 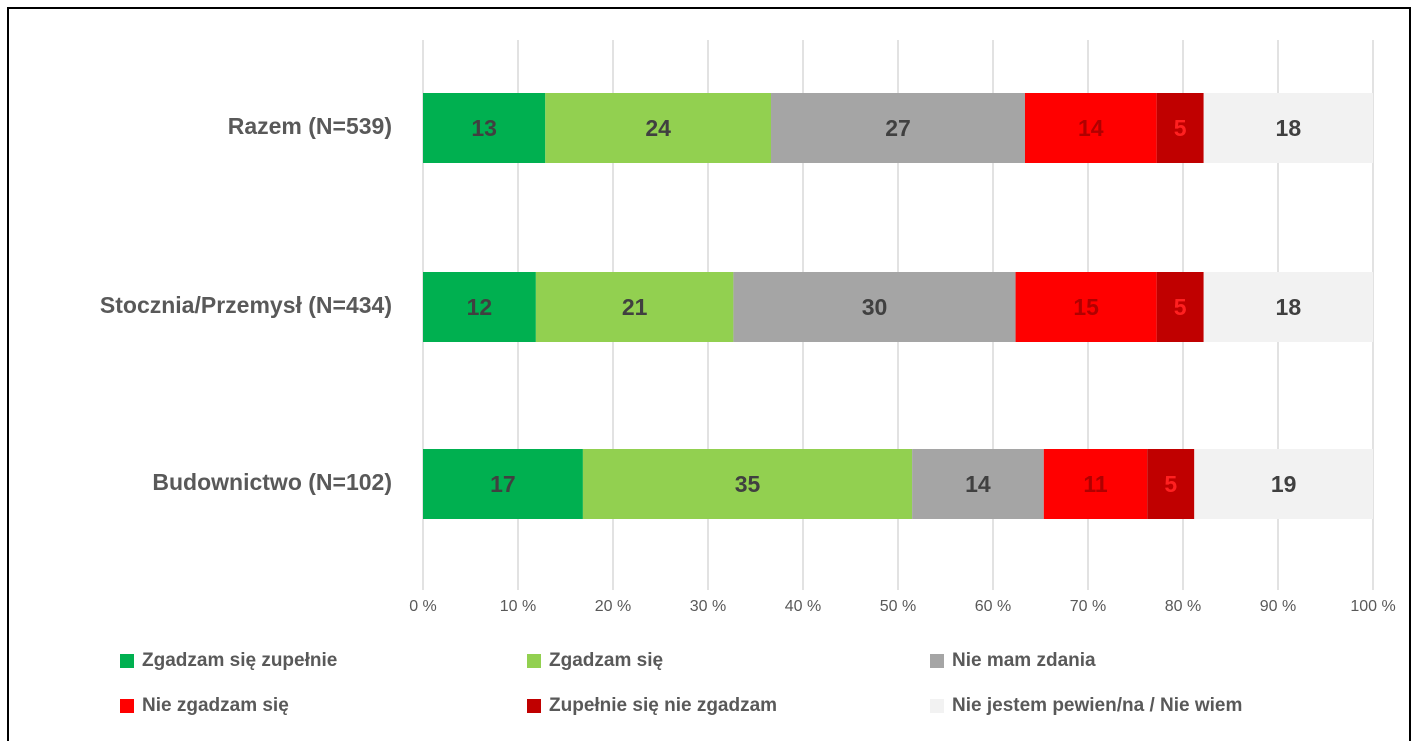 What do you see at coordinates (272, 482) in the screenshot?
I see `y-tick-label: Budownictwo (N=102)` at bounding box center [272, 482].